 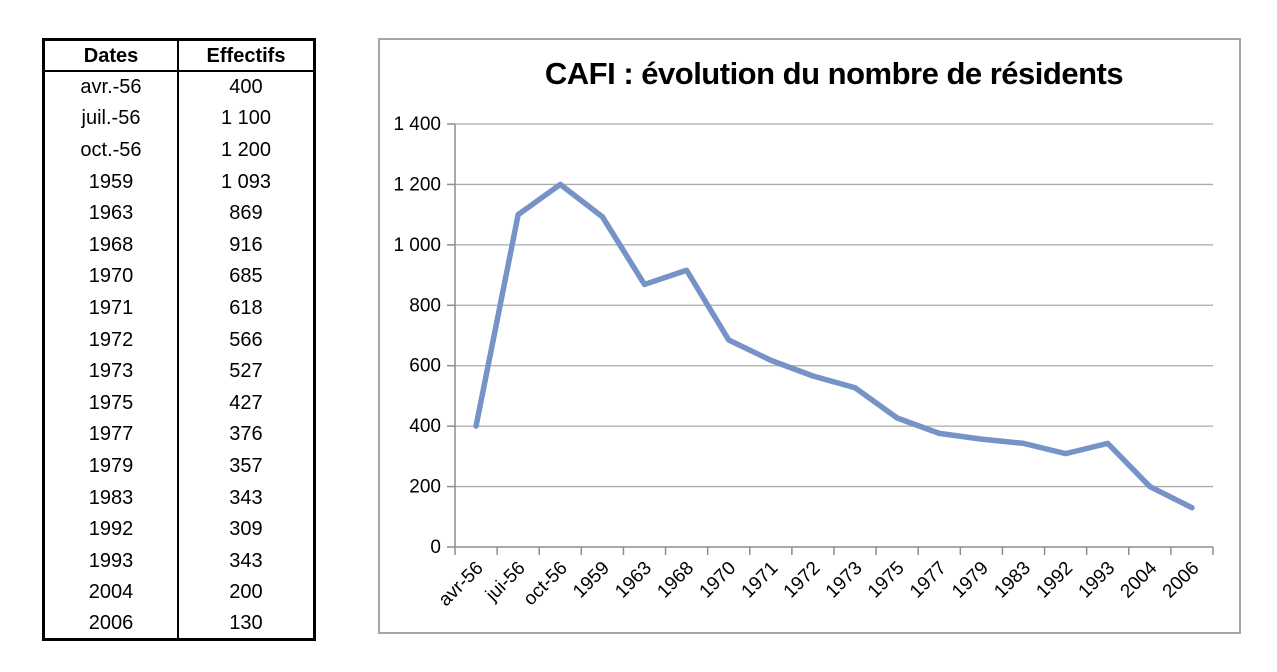 What do you see at coordinates (1181, 580) in the screenshot?
I see `x-axis-tick-label: 2006` at bounding box center [1181, 580].